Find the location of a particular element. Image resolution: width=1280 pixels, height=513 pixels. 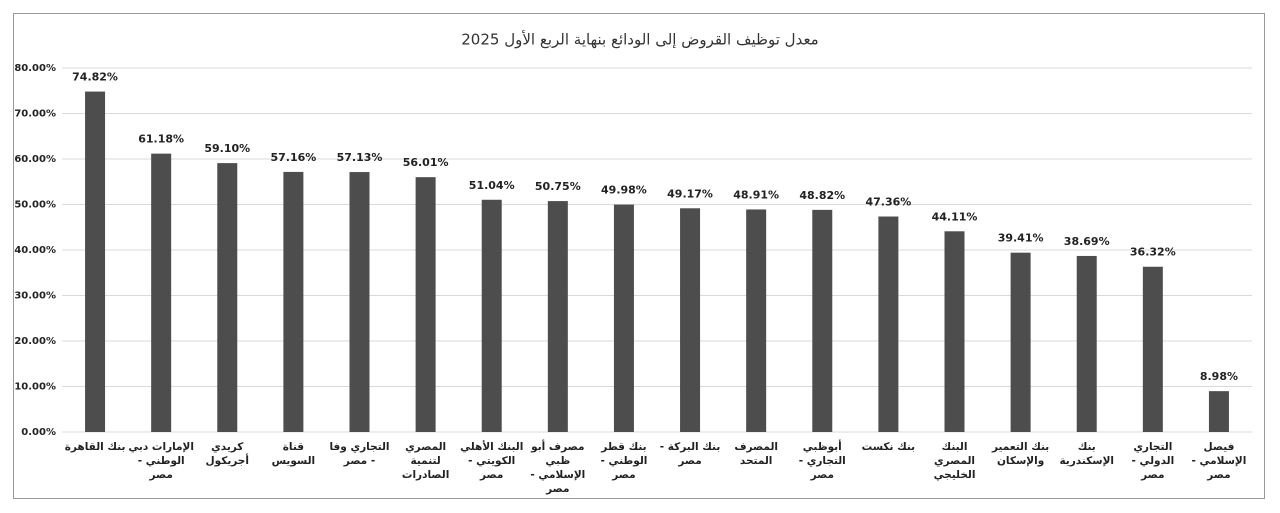

value-label: 57.16% is located at coordinates (293, 157).